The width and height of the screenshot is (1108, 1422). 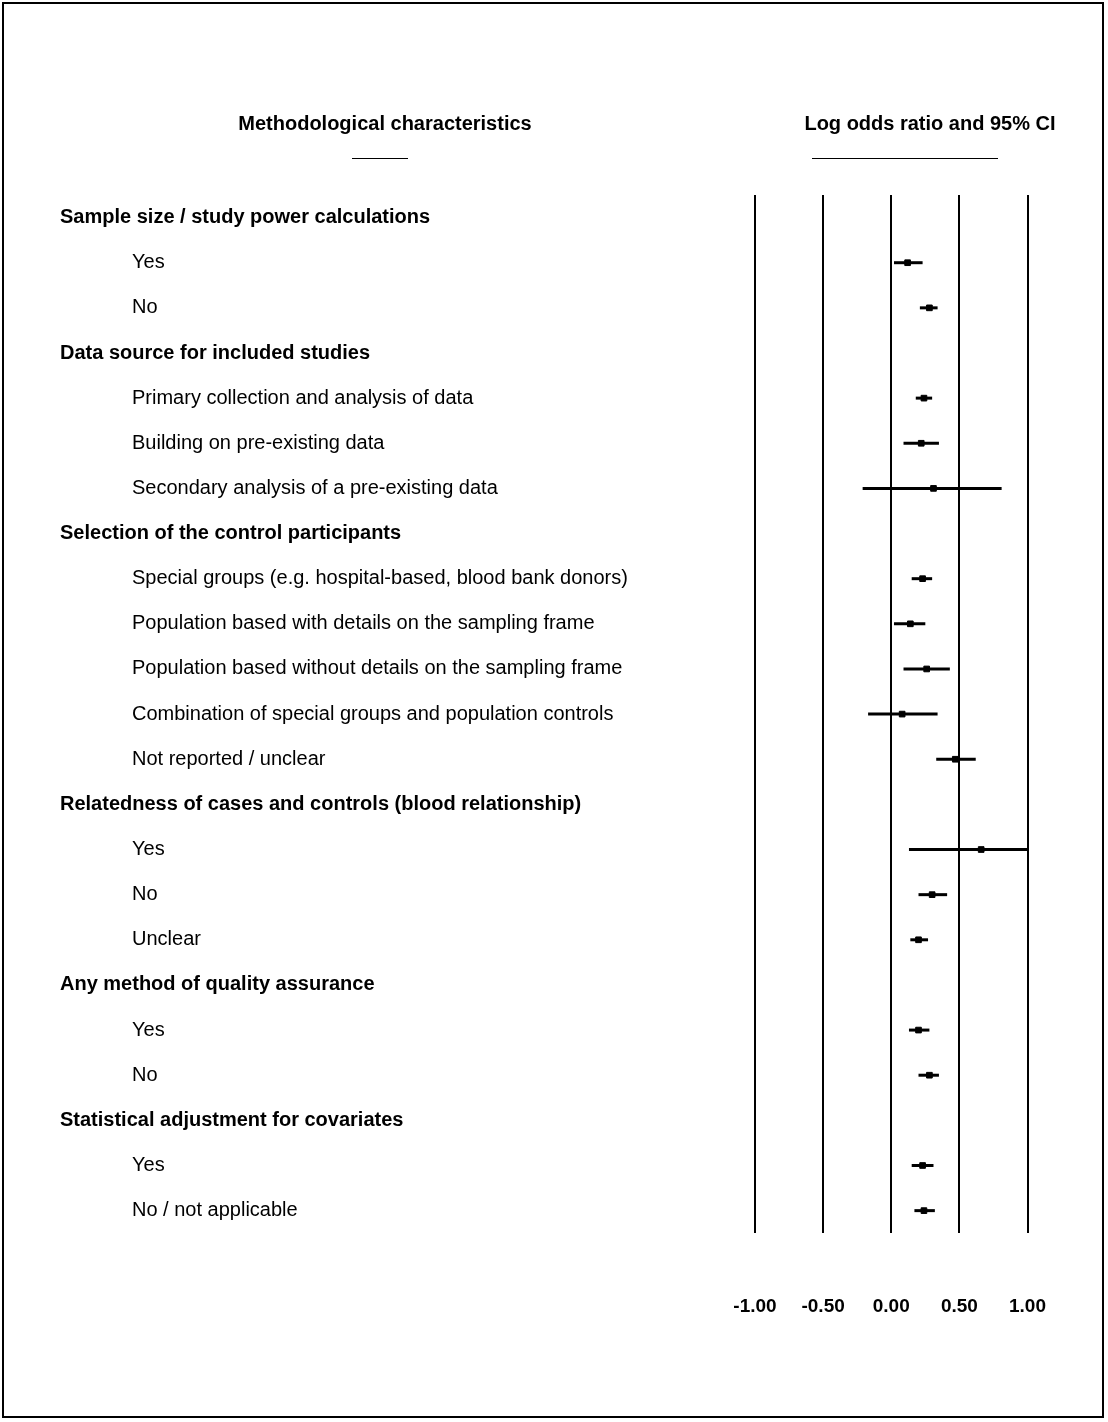 What do you see at coordinates (321, 802) in the screenshot?
I see `text: Relatedness of cases and controls (blood relationship)` at bounding box center [321, 802].